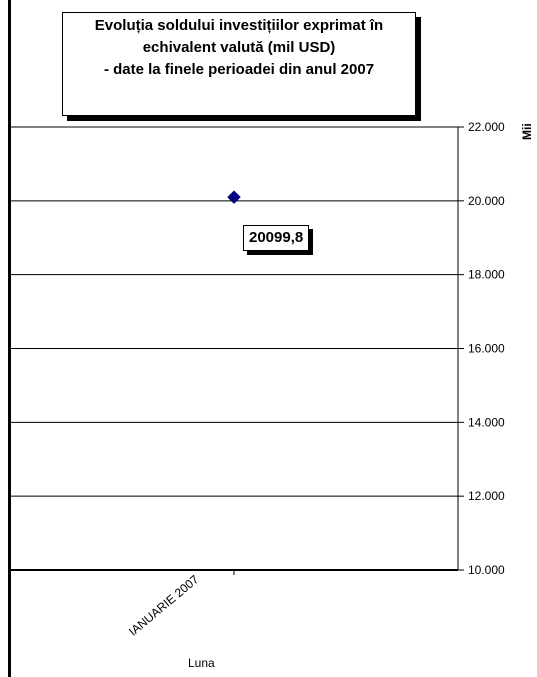  What do you see at coordinates (486, 201) in the screenshot?
I see `y-tick-label: 20.000` at bounding box center [486, 201].